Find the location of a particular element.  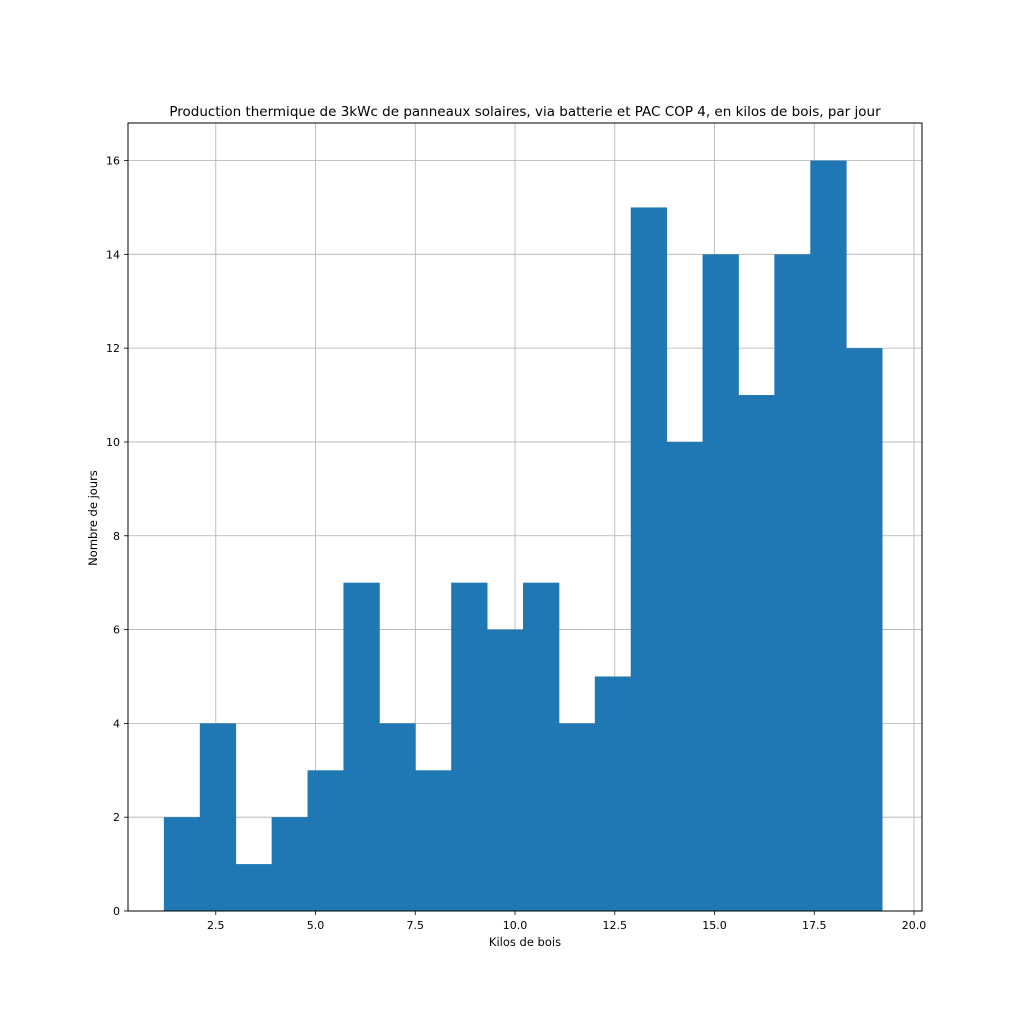

y-tick-label: 8 is located at coordinates (116, 536).